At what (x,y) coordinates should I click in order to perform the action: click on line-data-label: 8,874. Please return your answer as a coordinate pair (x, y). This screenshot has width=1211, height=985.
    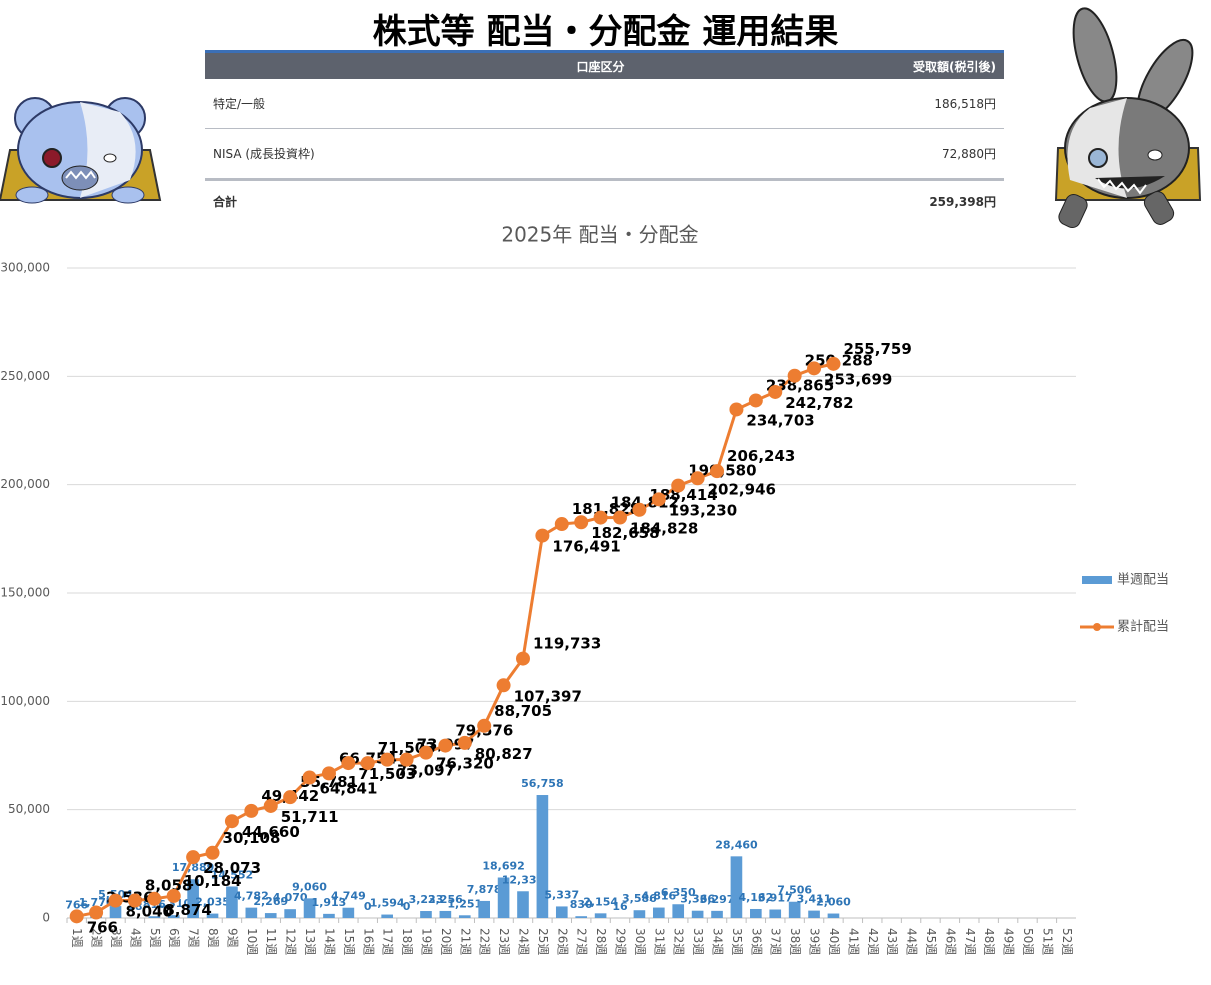
    Looking at the image, I should click on (187, 910).